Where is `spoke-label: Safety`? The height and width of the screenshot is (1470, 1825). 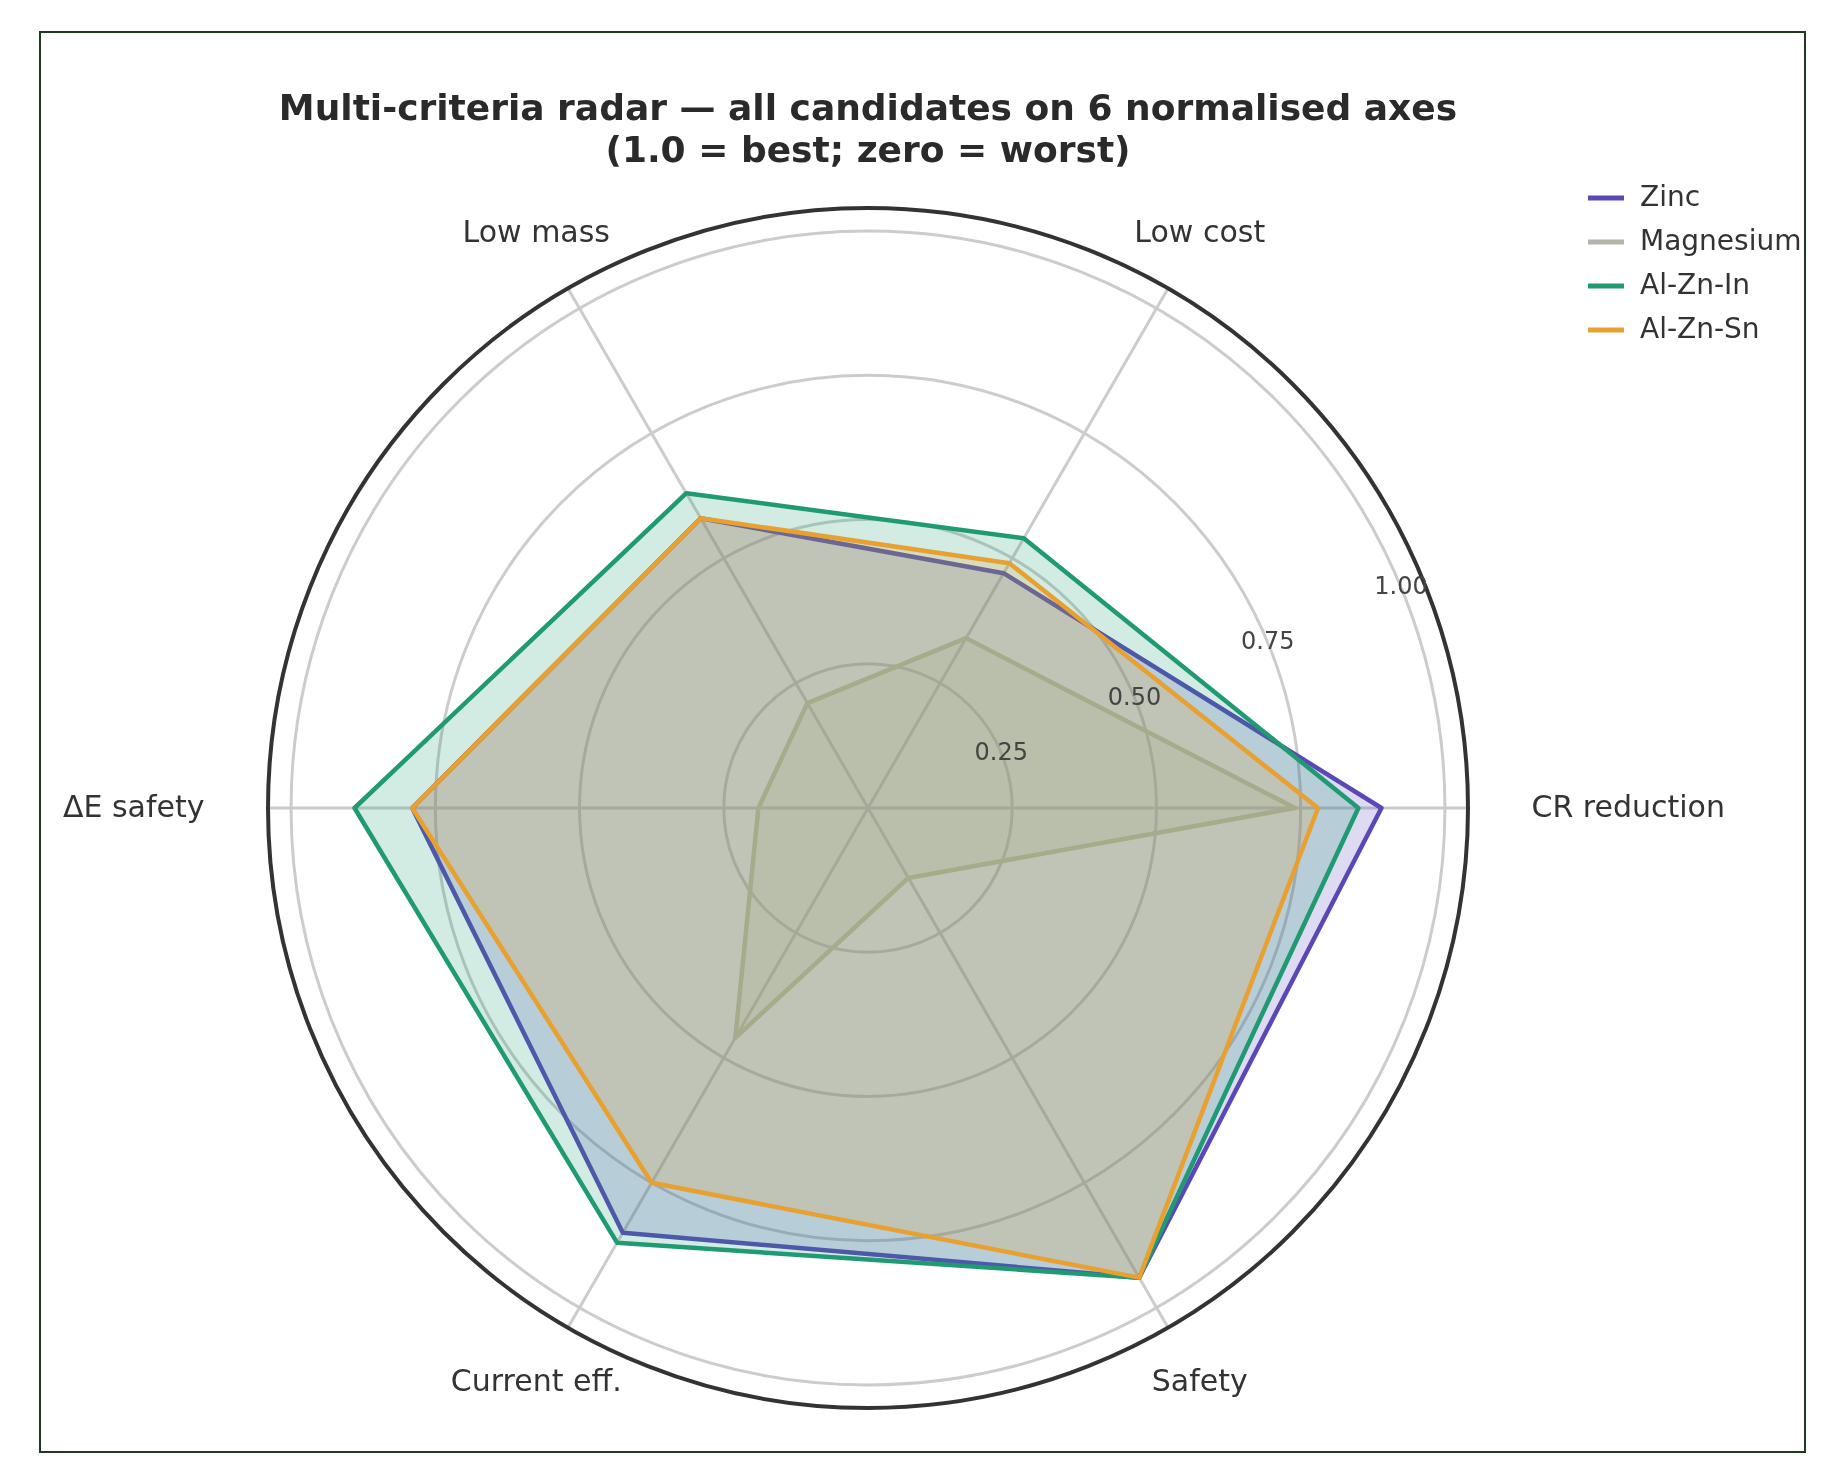 spoke-label: Safety is located at coordinates (1199, 1381).